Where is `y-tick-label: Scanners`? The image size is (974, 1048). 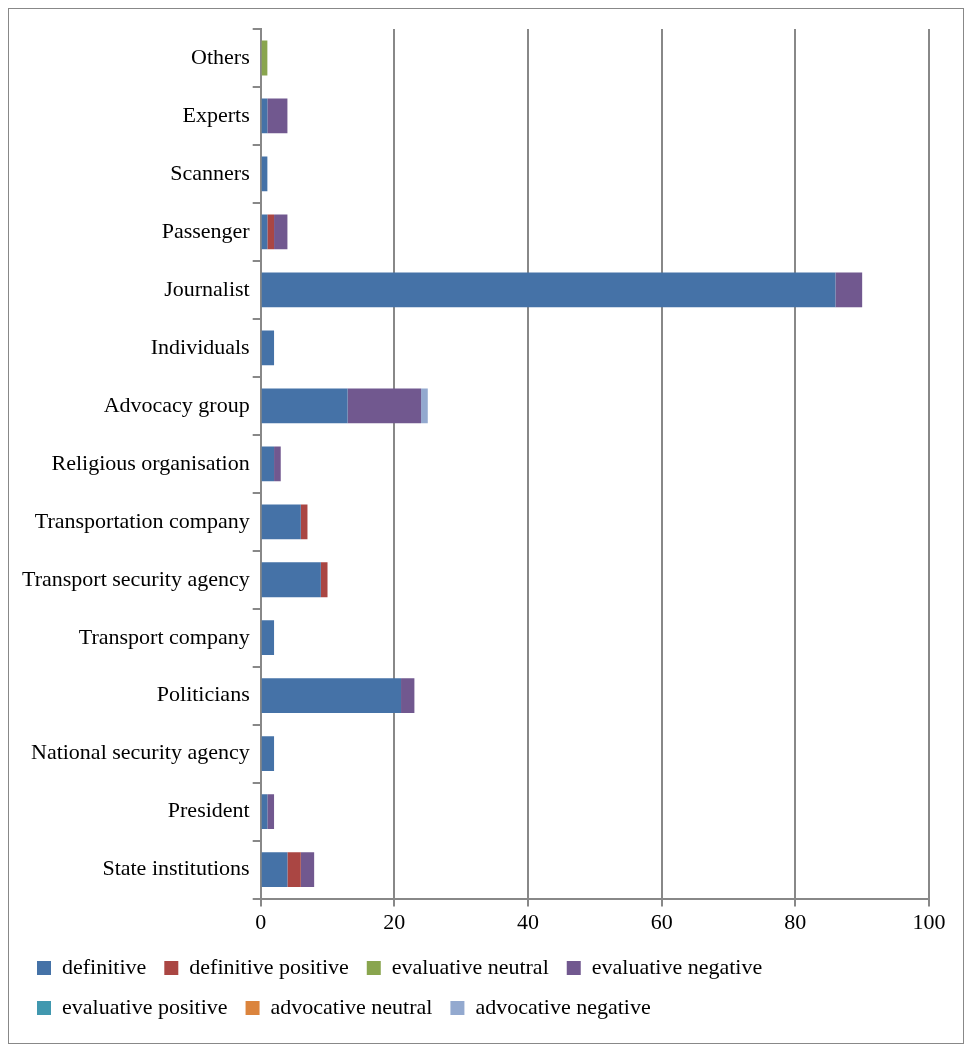 y-tick-label: Scanners is located at coordinates (210, 172).